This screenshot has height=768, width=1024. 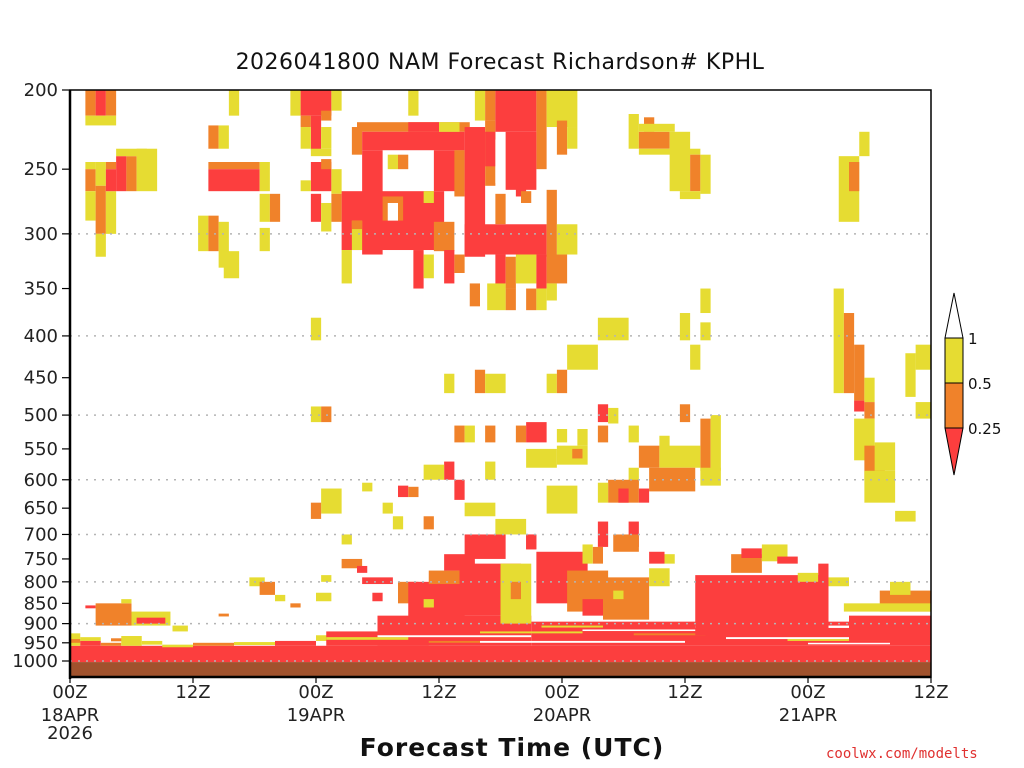 I want to click on y-tick-label: 750, so click(x=41, y=559).